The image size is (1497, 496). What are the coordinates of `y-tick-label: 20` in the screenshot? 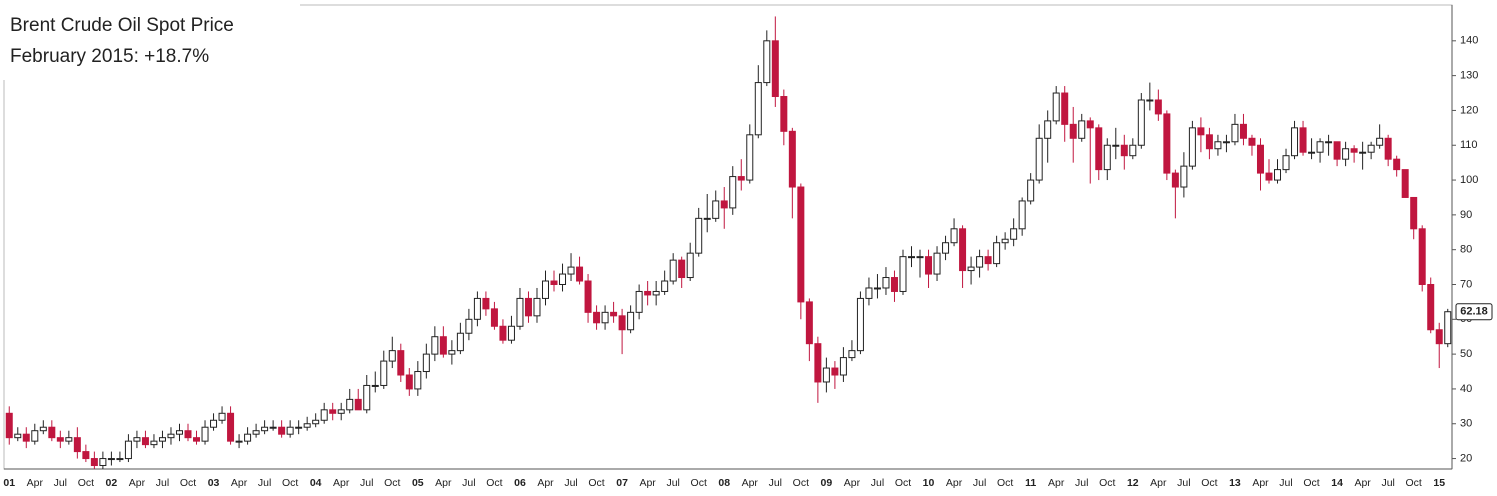 It's located at (1466, 458).